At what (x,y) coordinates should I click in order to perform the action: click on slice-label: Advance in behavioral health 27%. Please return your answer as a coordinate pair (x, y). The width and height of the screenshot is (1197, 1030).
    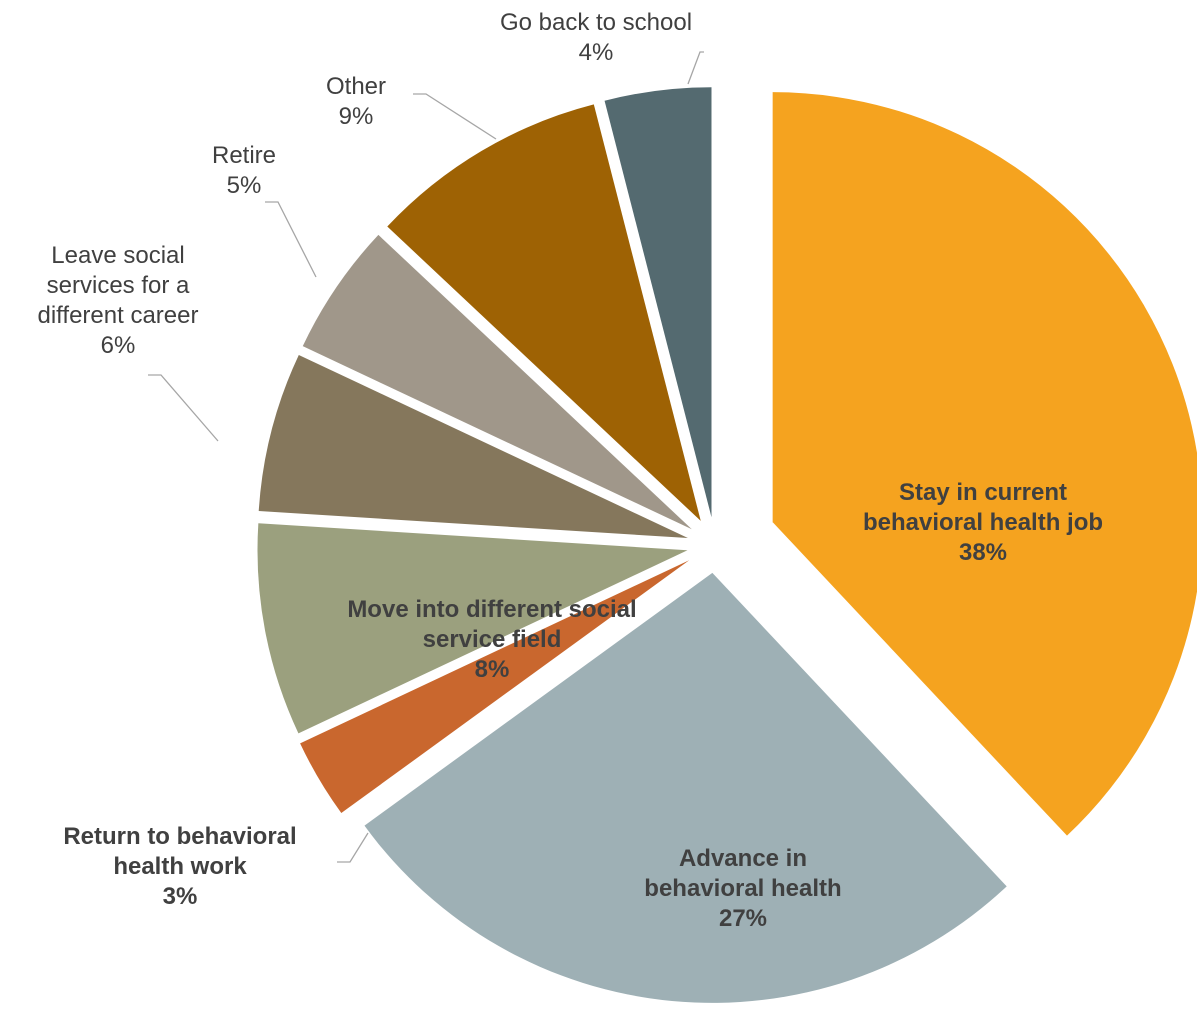
    Looking at the image, I should click on (742, 888).